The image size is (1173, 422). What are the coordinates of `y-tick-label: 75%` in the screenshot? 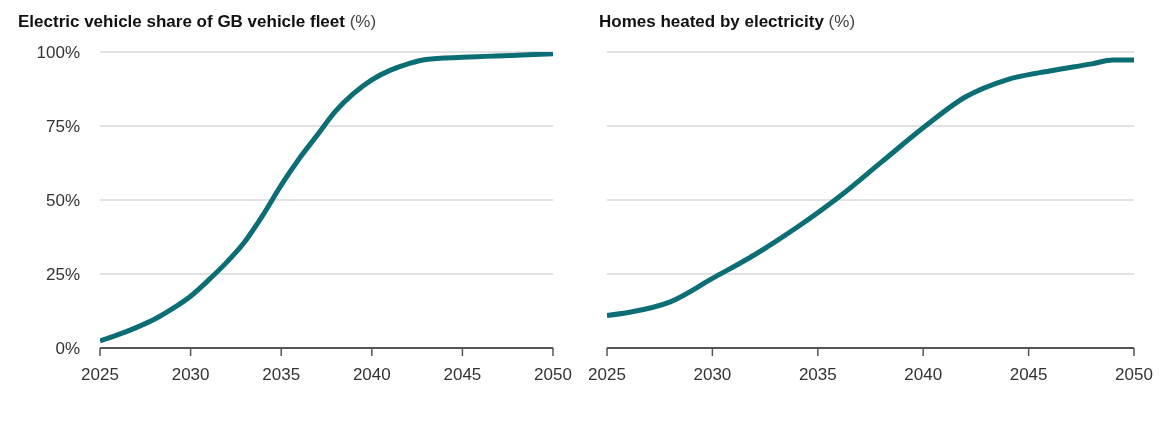 It's located at (62, 127).